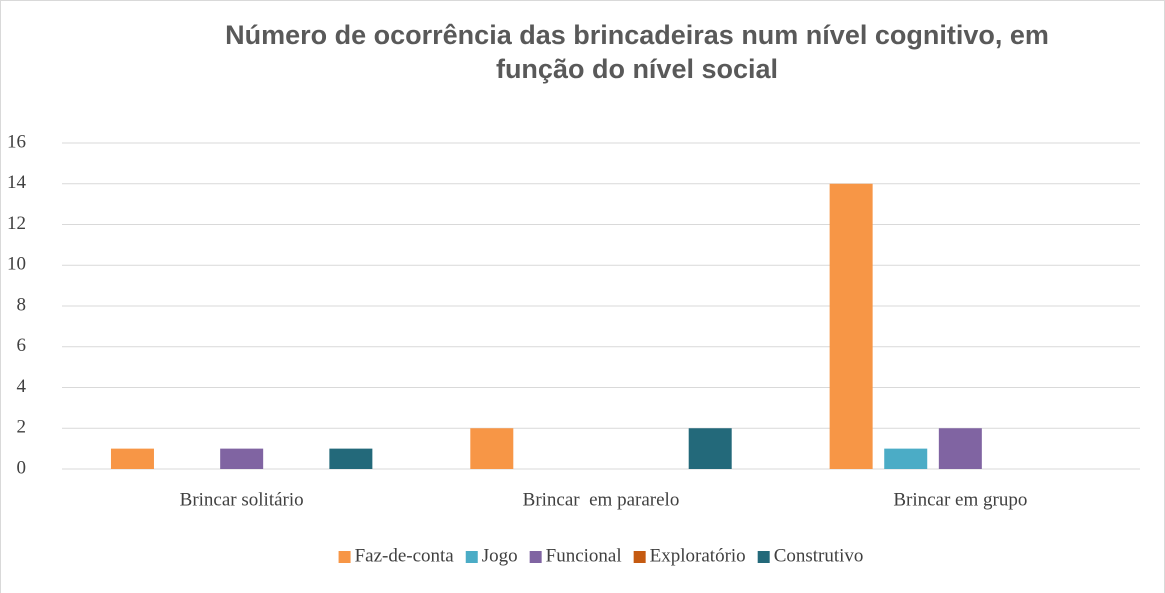  What do you see at coordinates (16, 141) in the screenshot?
I see `y-tick-label: 16` at bounding box center [16, 141].